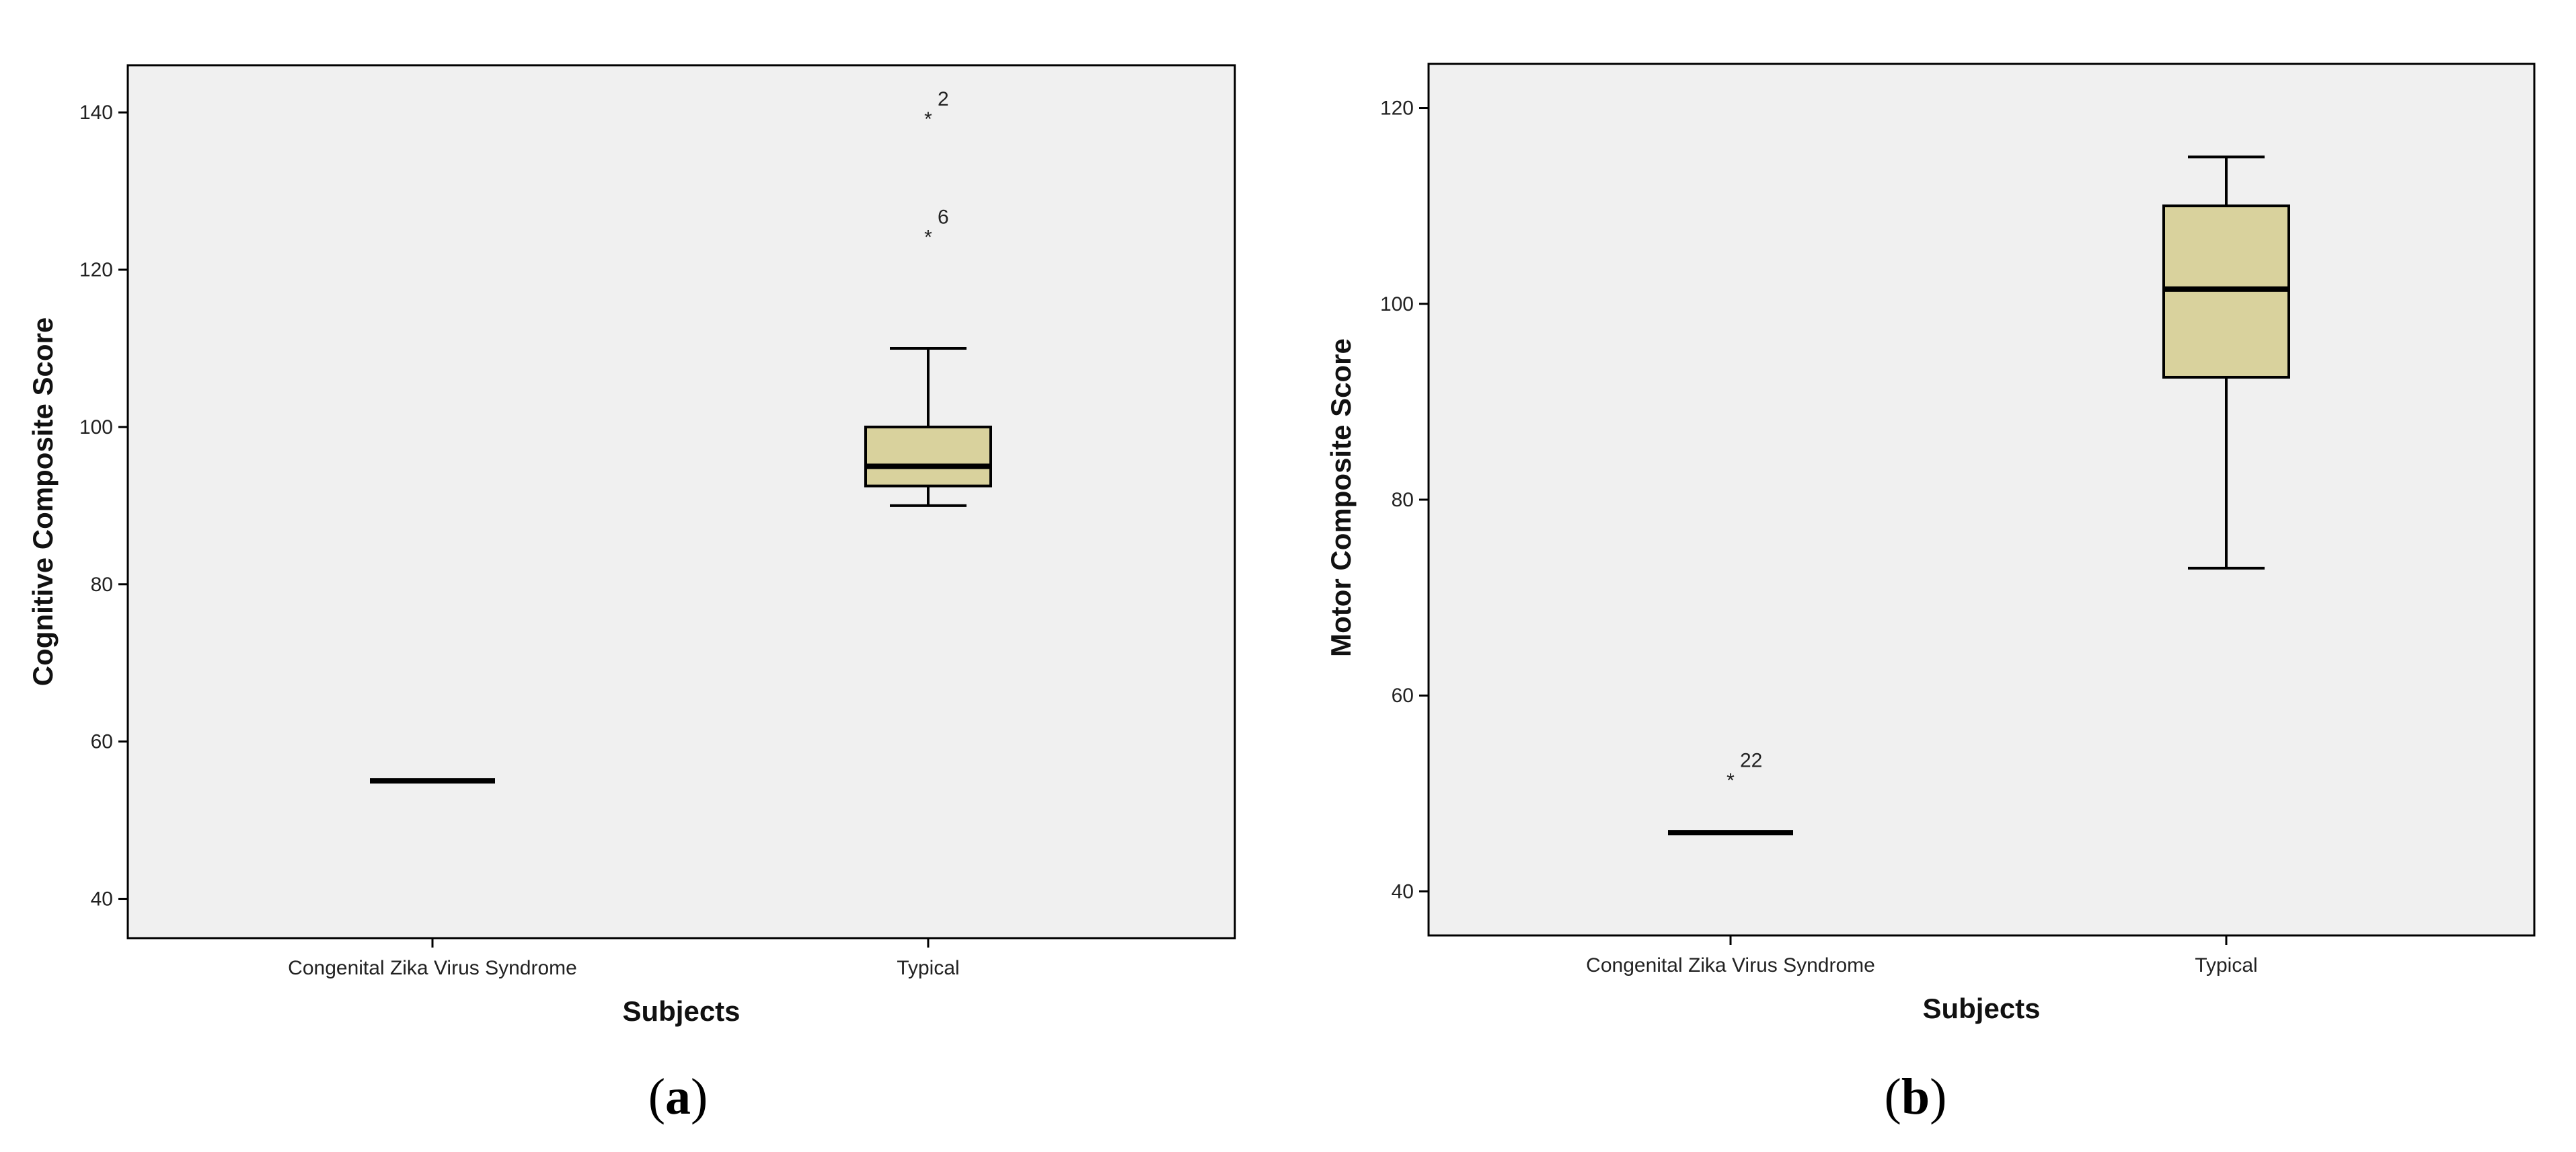 This screenshot has height=1152, width=2576. What do you see at coordinates (43, 502) in the screenshot?
I see `y-axis-title-a: Cognitive Composite Score` at bounding box center [43, 502].